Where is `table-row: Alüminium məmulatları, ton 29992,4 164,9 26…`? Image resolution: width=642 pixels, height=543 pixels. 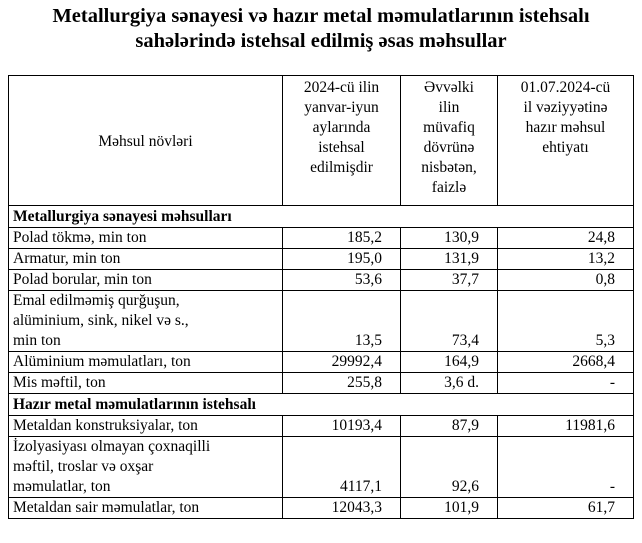 table-row: Alüminium məmulatları, ton 29992,4 164,9 26… is located at coordinates (321, 362).